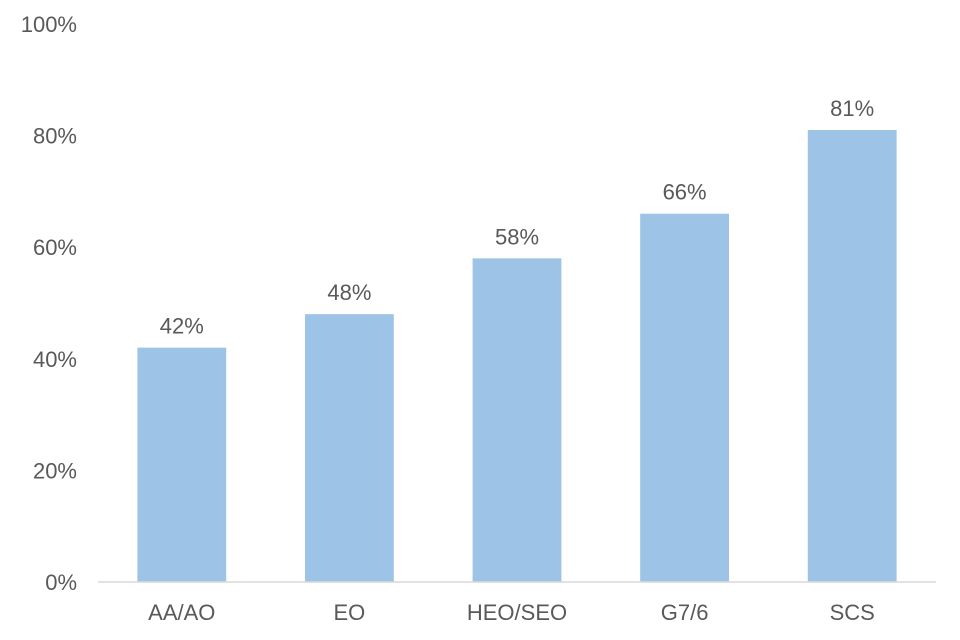 The height and width of the screenshot is (640, 960). What do you see at coordinates (181, 612) in the screenshot?
I see `x-category-label: AA/AO` at bounding box center [181, 612].